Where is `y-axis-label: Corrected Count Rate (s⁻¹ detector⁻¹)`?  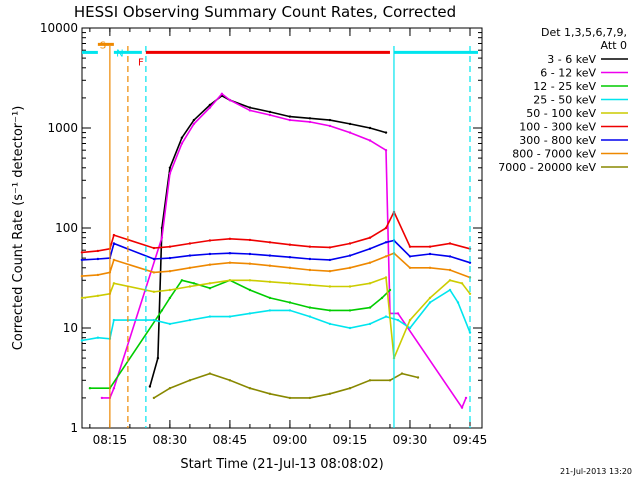 y-axis-label: Corrected Count Rate (s⁻¹ detector⁻¹) is located at coordinates (18, 228).